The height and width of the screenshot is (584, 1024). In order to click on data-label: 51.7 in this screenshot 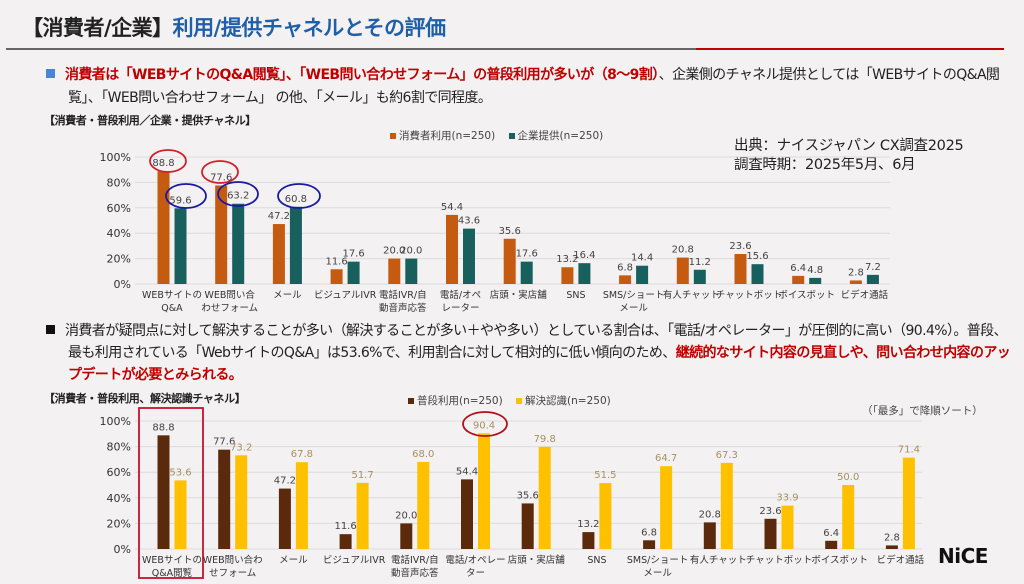, I will do `click(362, 475)`.